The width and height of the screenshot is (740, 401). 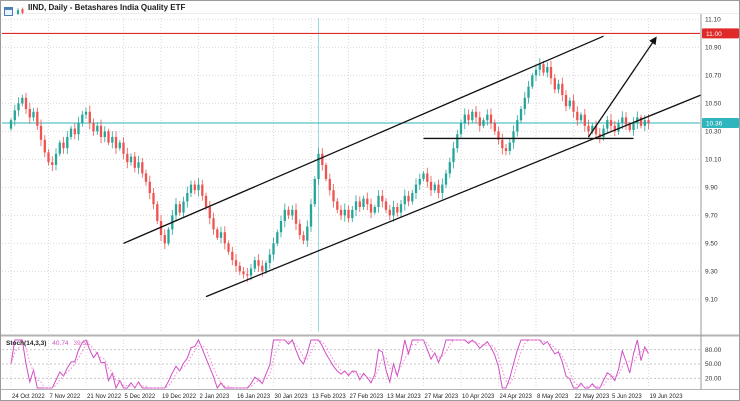 What do you see at coordinates (553, 397) in the screenshot?
I see `svg-text: 8 May 2023` at bounding box center [553, 397].